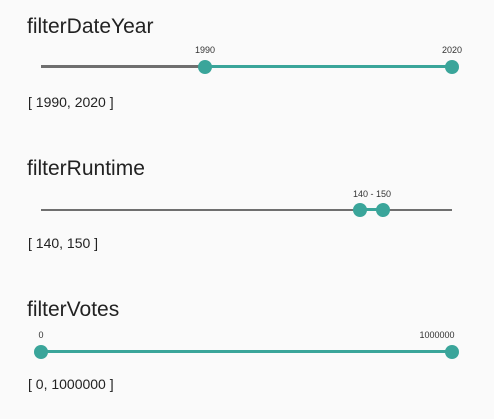 The image size is (494, 419). Describe the element at coordinates (452, 50) in the screenshot. I see `thumb-value-label: 2020` at that location.